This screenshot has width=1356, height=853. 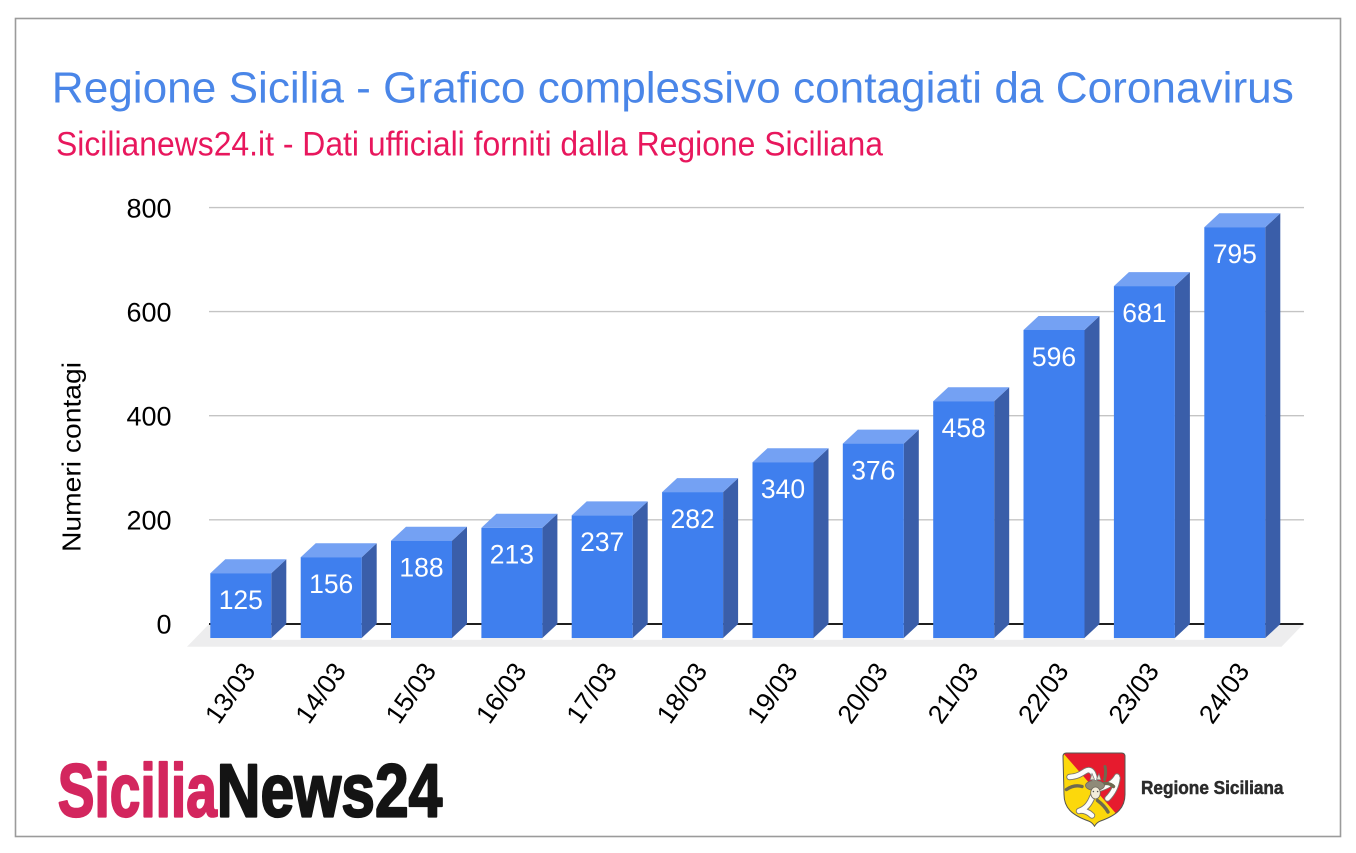 What do you see at coordinates (1144, 313) in the screenshot?
I see `svg-text: 681` at bounding box center [1144, 313].